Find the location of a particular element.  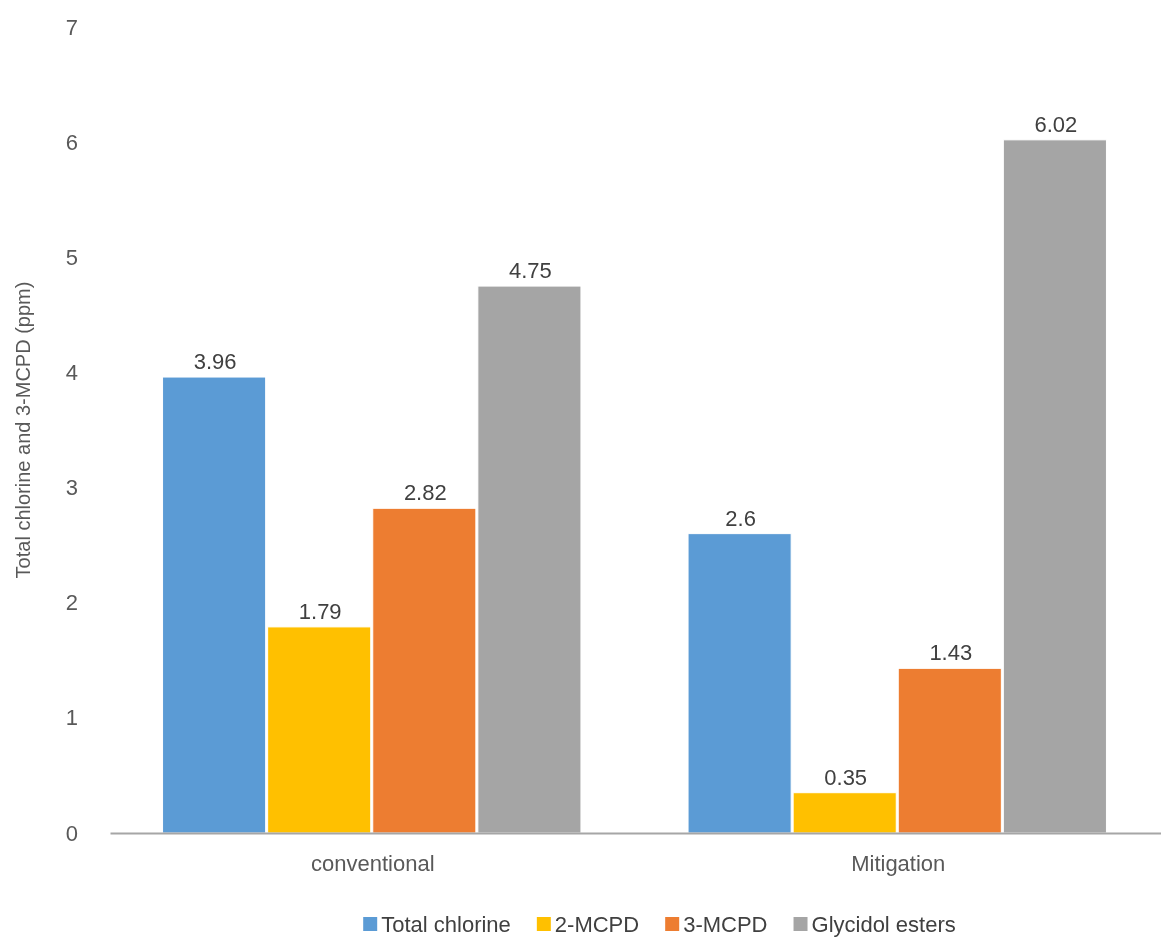

x-tick-label: Mitigation is located at coordinates (898, 863).